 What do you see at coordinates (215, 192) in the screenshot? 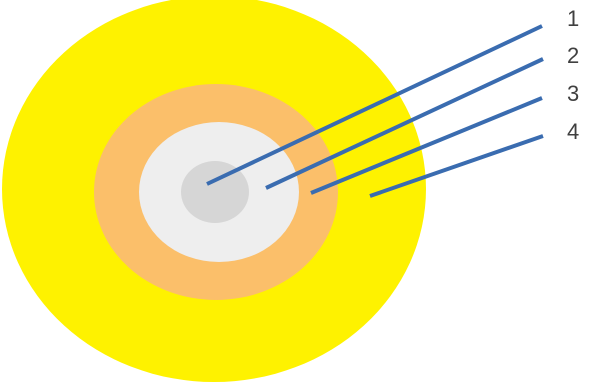
I see `layer-1-core` at bounding box center [215, 192].